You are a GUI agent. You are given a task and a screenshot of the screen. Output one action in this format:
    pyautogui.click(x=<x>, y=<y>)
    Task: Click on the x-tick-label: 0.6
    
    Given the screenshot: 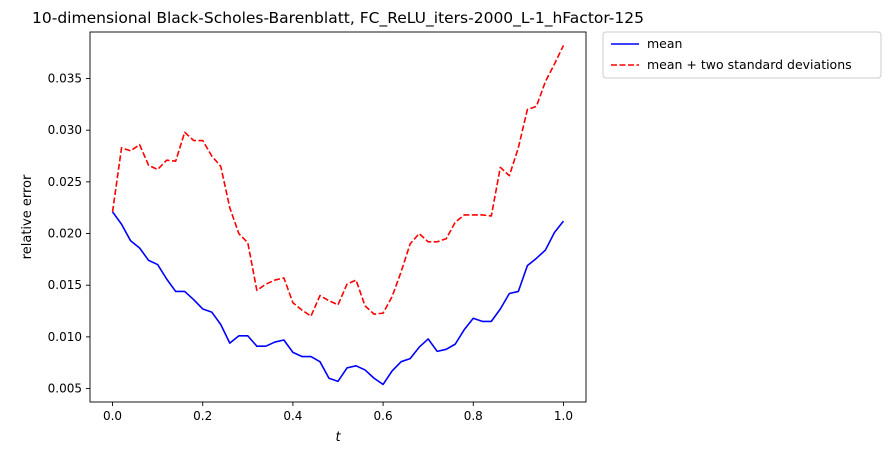 What is the action you would take?
    pyautogui.click(x=383, y=416)
    